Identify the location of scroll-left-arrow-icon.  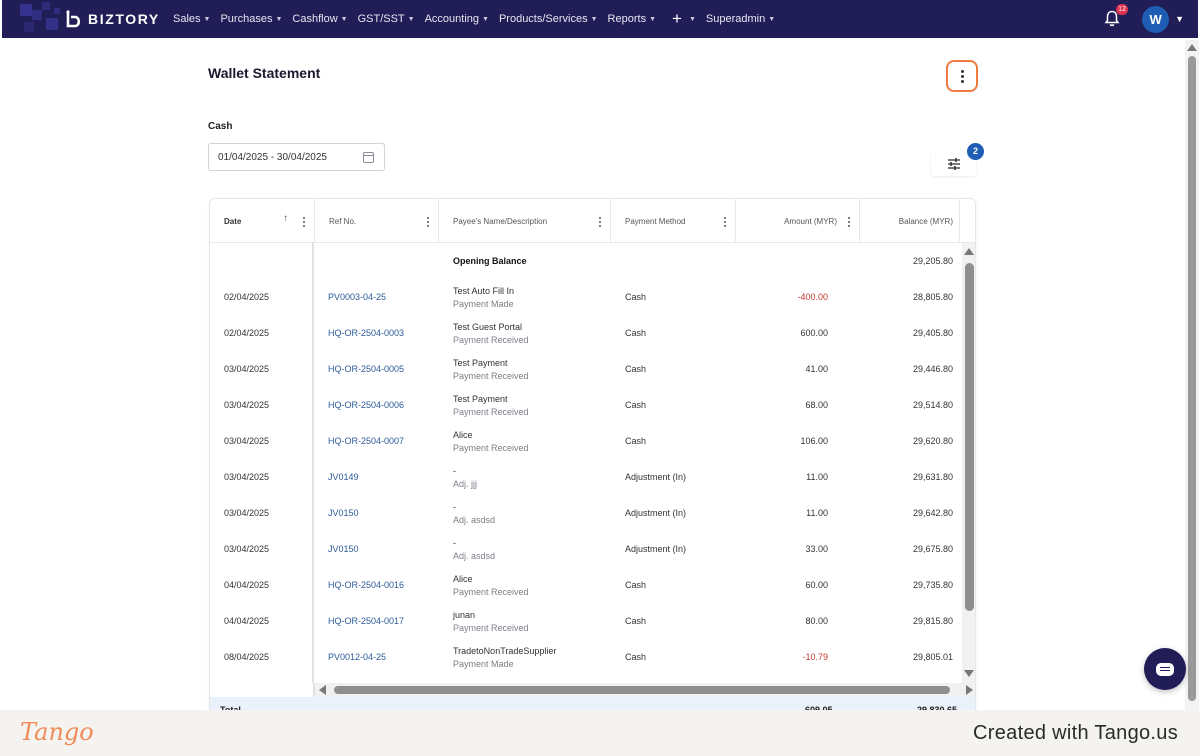
(322, 690).